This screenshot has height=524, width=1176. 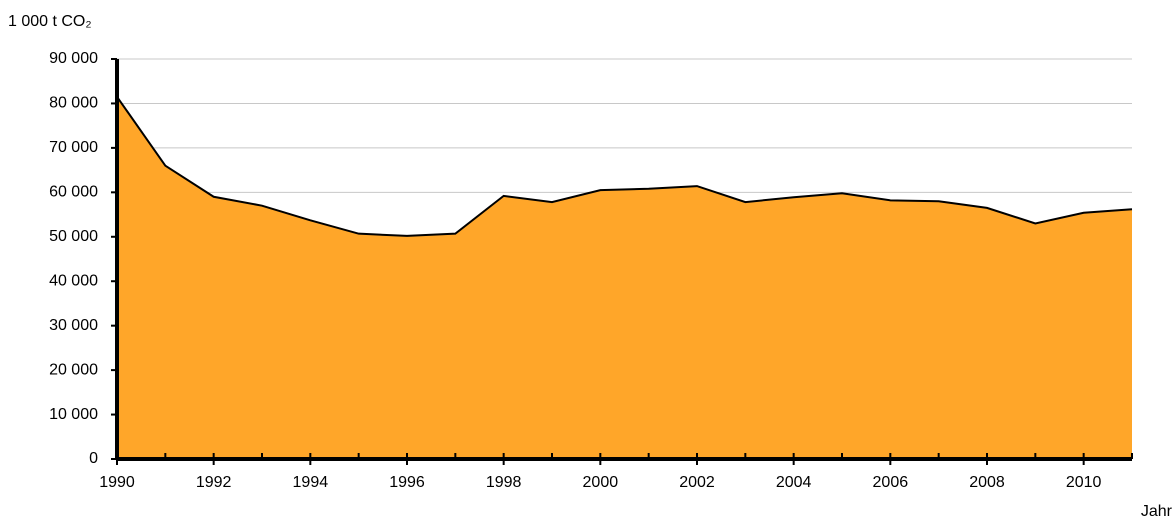 I want to click on y-tick-label: 50 000, so click(x=73, y=236).